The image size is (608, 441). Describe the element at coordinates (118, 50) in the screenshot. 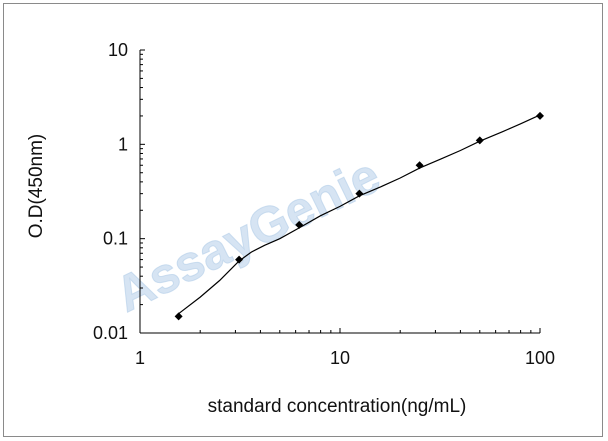

I see `y-tick-label: 10` at that location.